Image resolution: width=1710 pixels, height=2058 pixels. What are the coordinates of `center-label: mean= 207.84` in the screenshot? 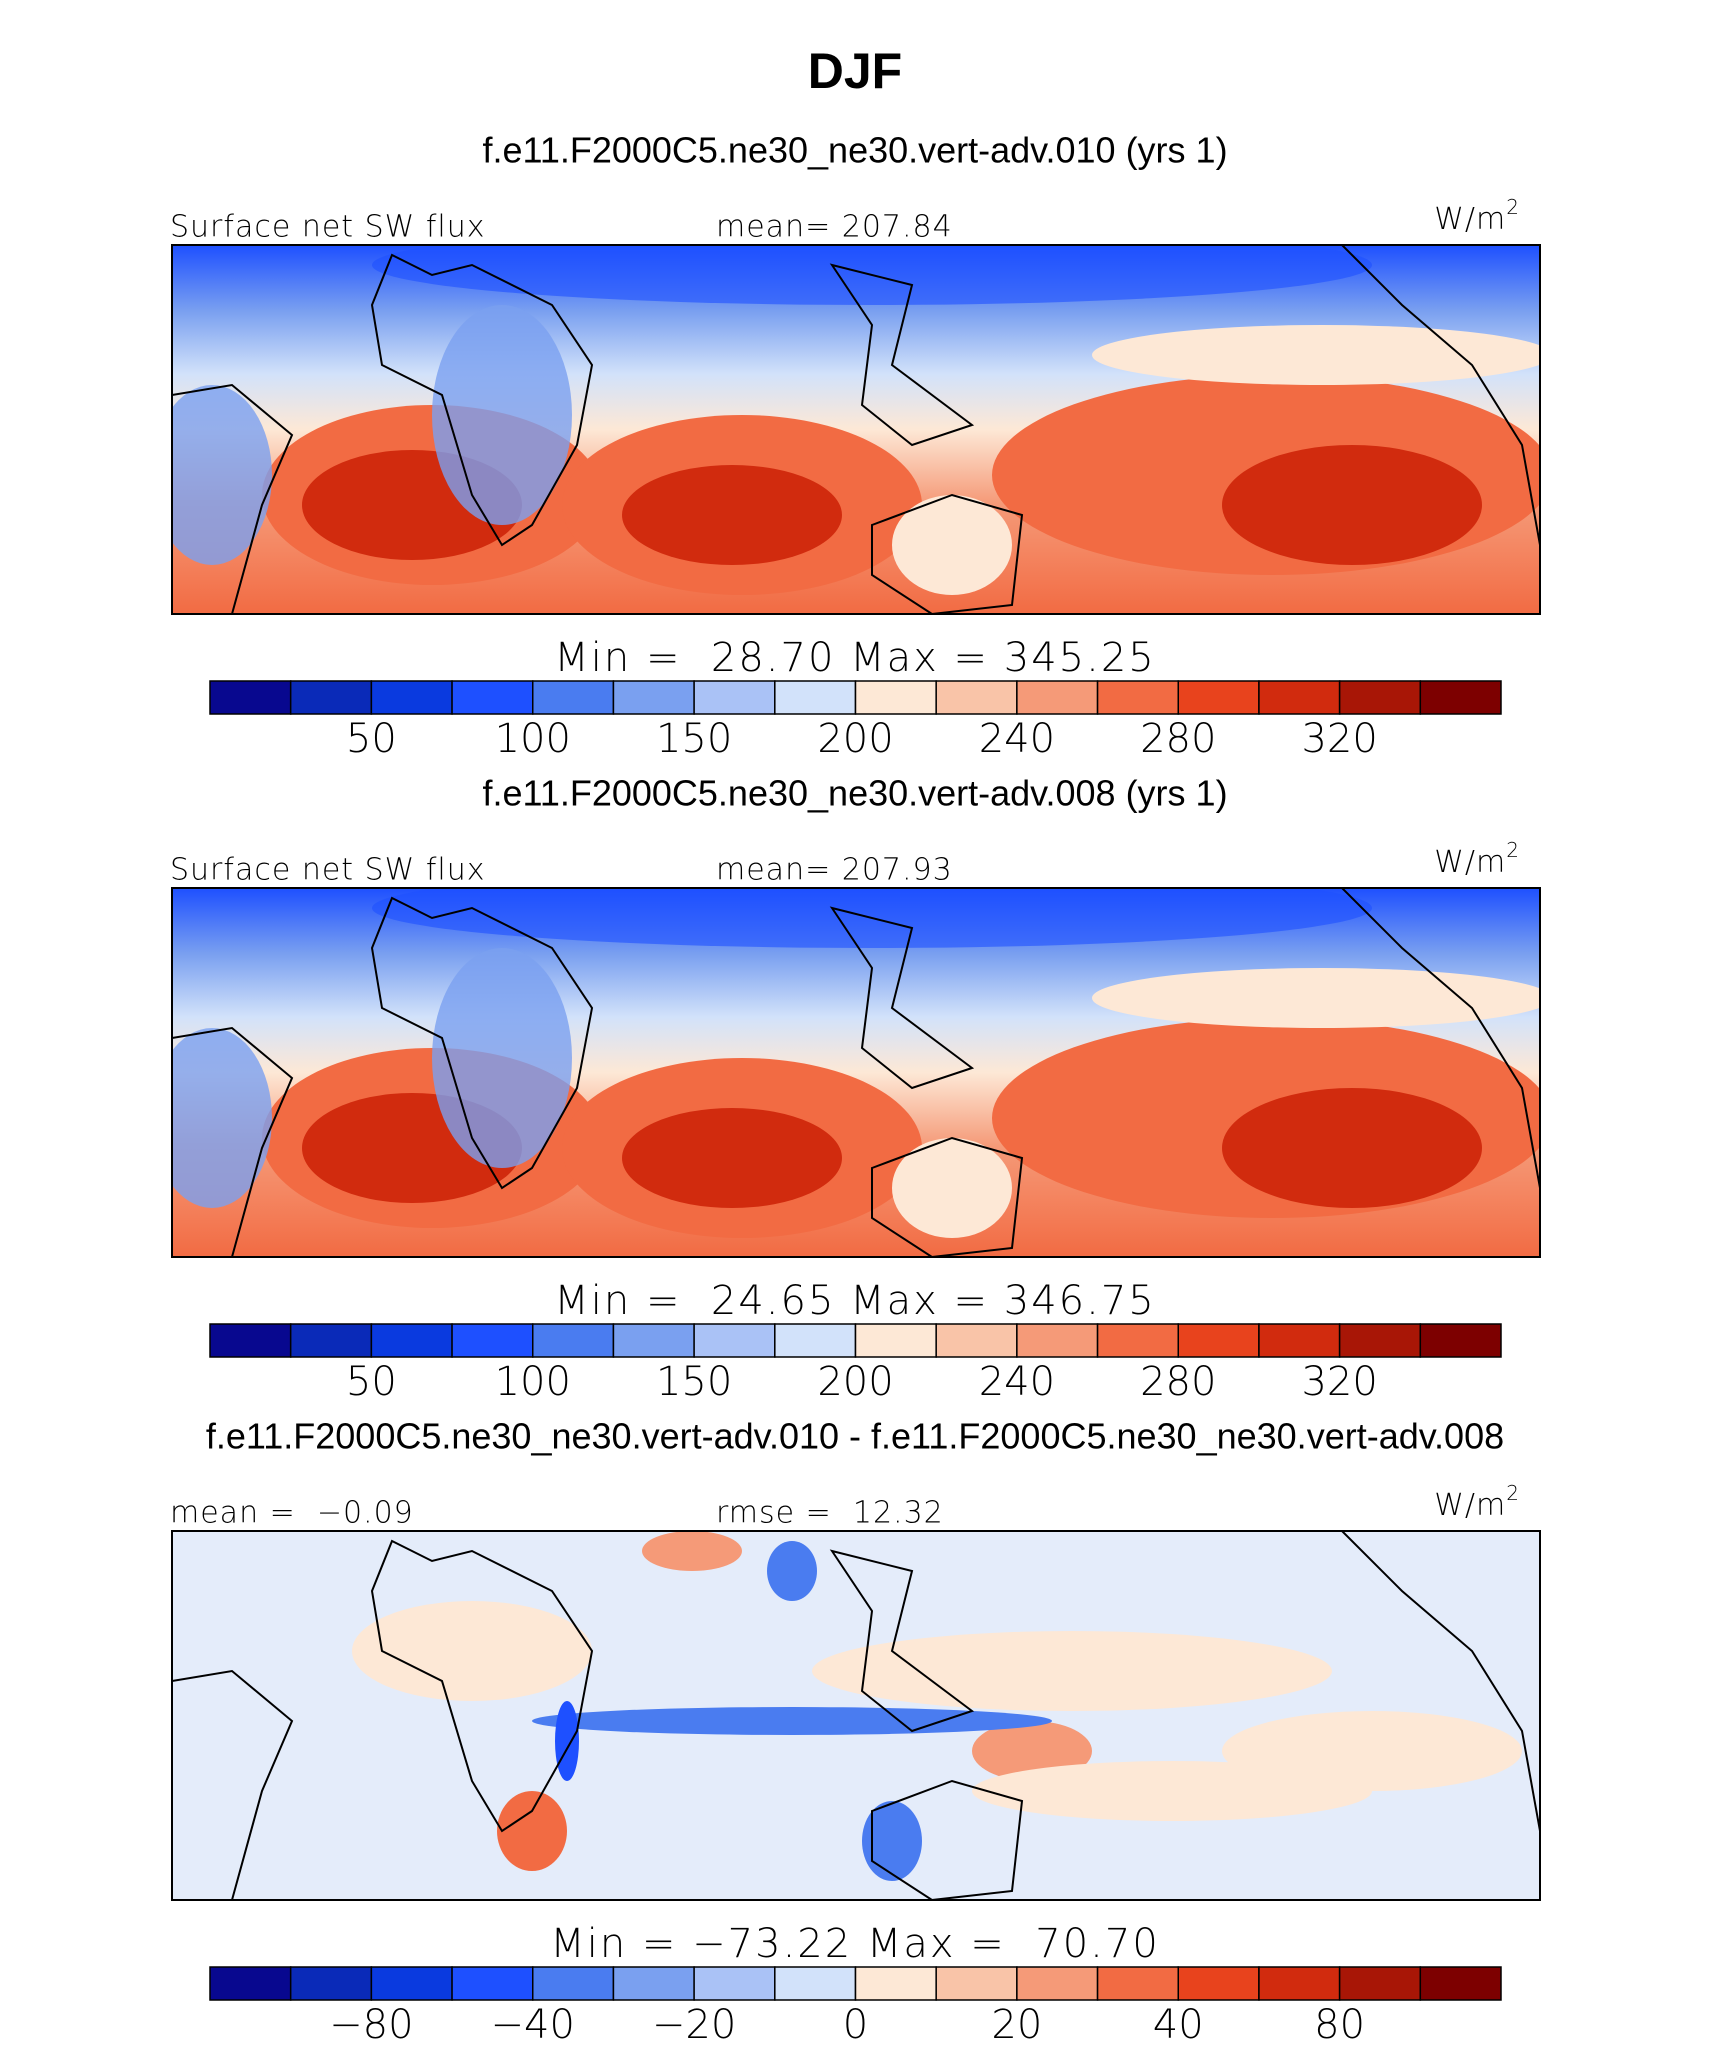 It's located at (834, 227).